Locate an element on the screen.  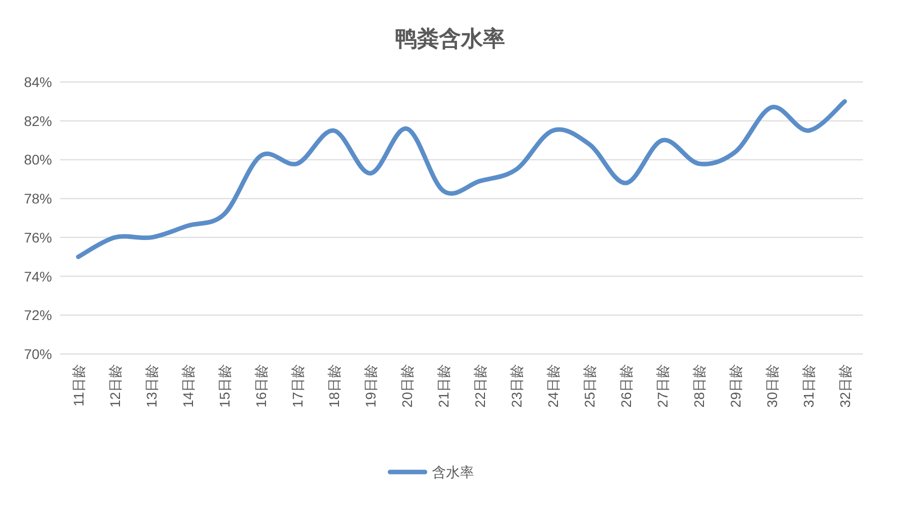
x-tick-label: 16日龄 is located at coordinates (260, 386).